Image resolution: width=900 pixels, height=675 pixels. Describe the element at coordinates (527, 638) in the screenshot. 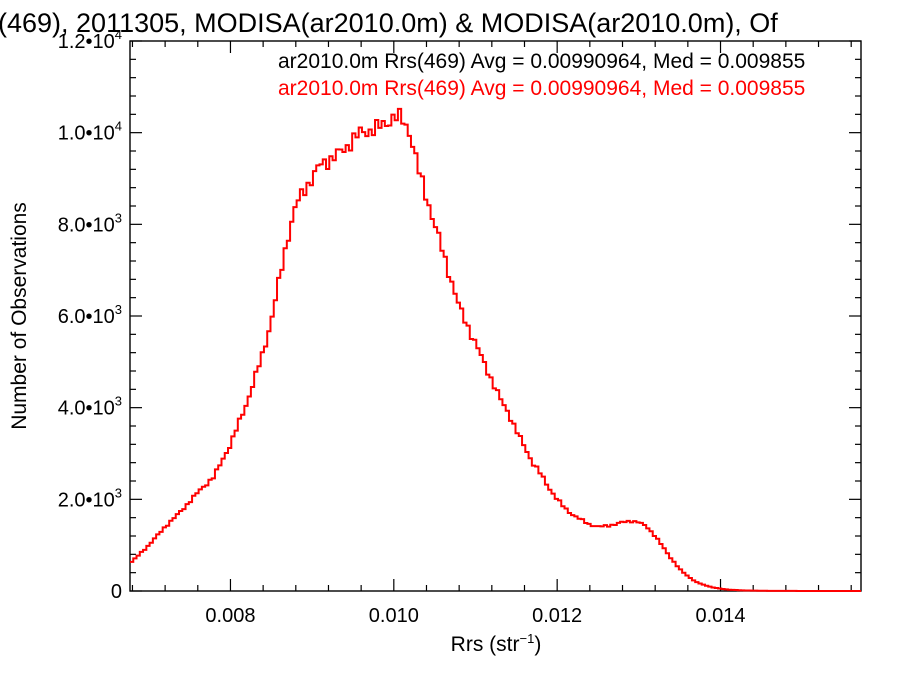

I see `x-axis-label-sup: −1` at that location.